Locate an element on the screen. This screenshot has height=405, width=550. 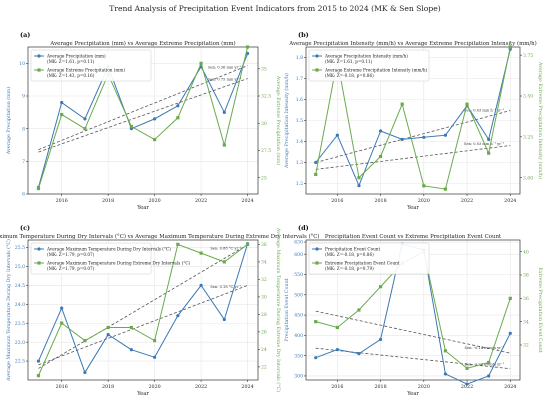
y-tick-label-right: 3.00 is located at coordinates (528, 178).